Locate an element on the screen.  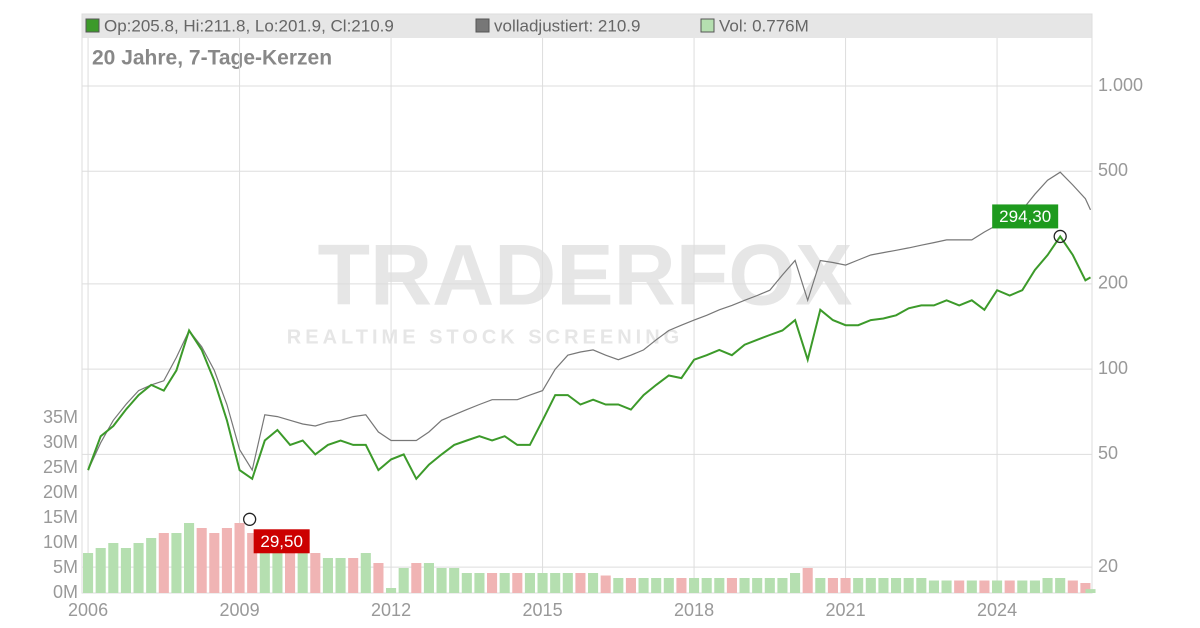
annotation-box is located at coordinates (1025, 216).